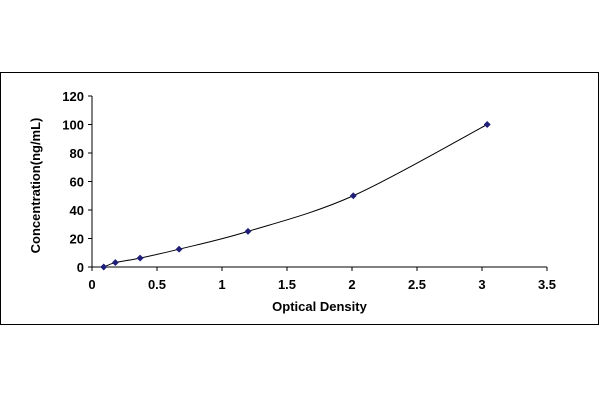 The width and height of the screenshot is (600, 400). I want to click on y-tick-label: 100, so click(73, 125).